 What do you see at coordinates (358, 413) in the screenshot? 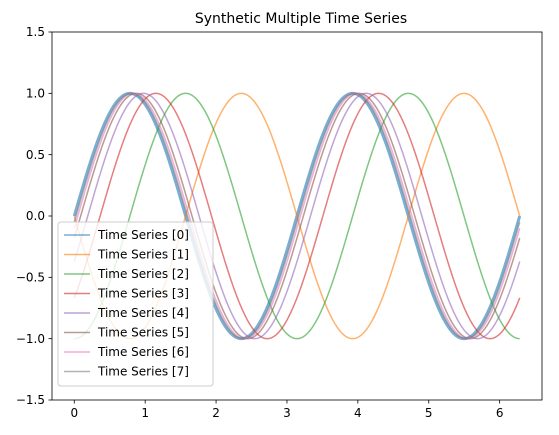
I see `x-tick-label: 4` at bounding box center [358, 413].